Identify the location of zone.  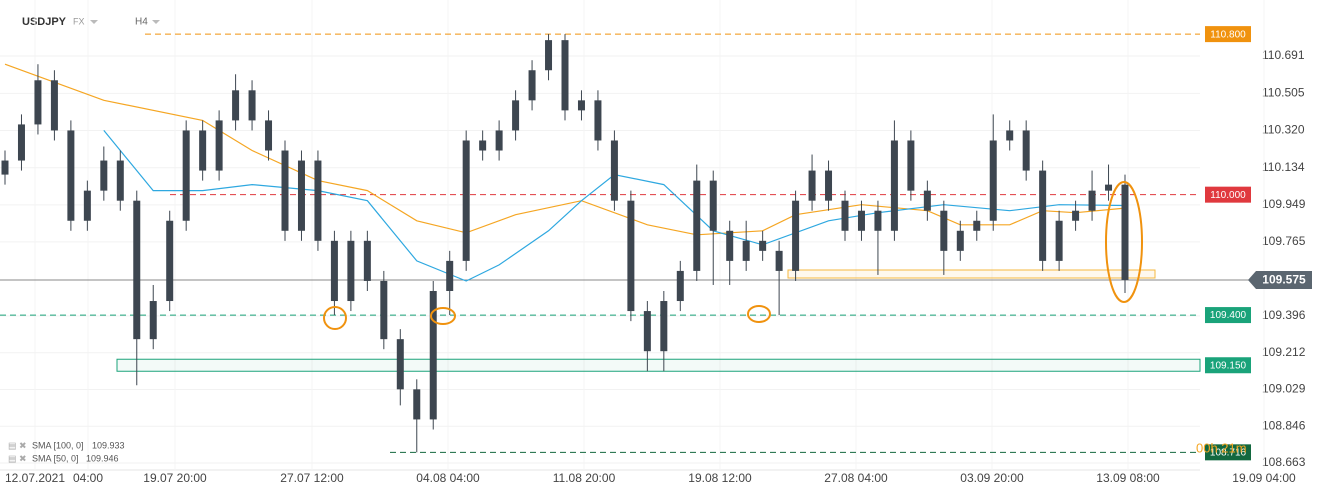
(971, 274).